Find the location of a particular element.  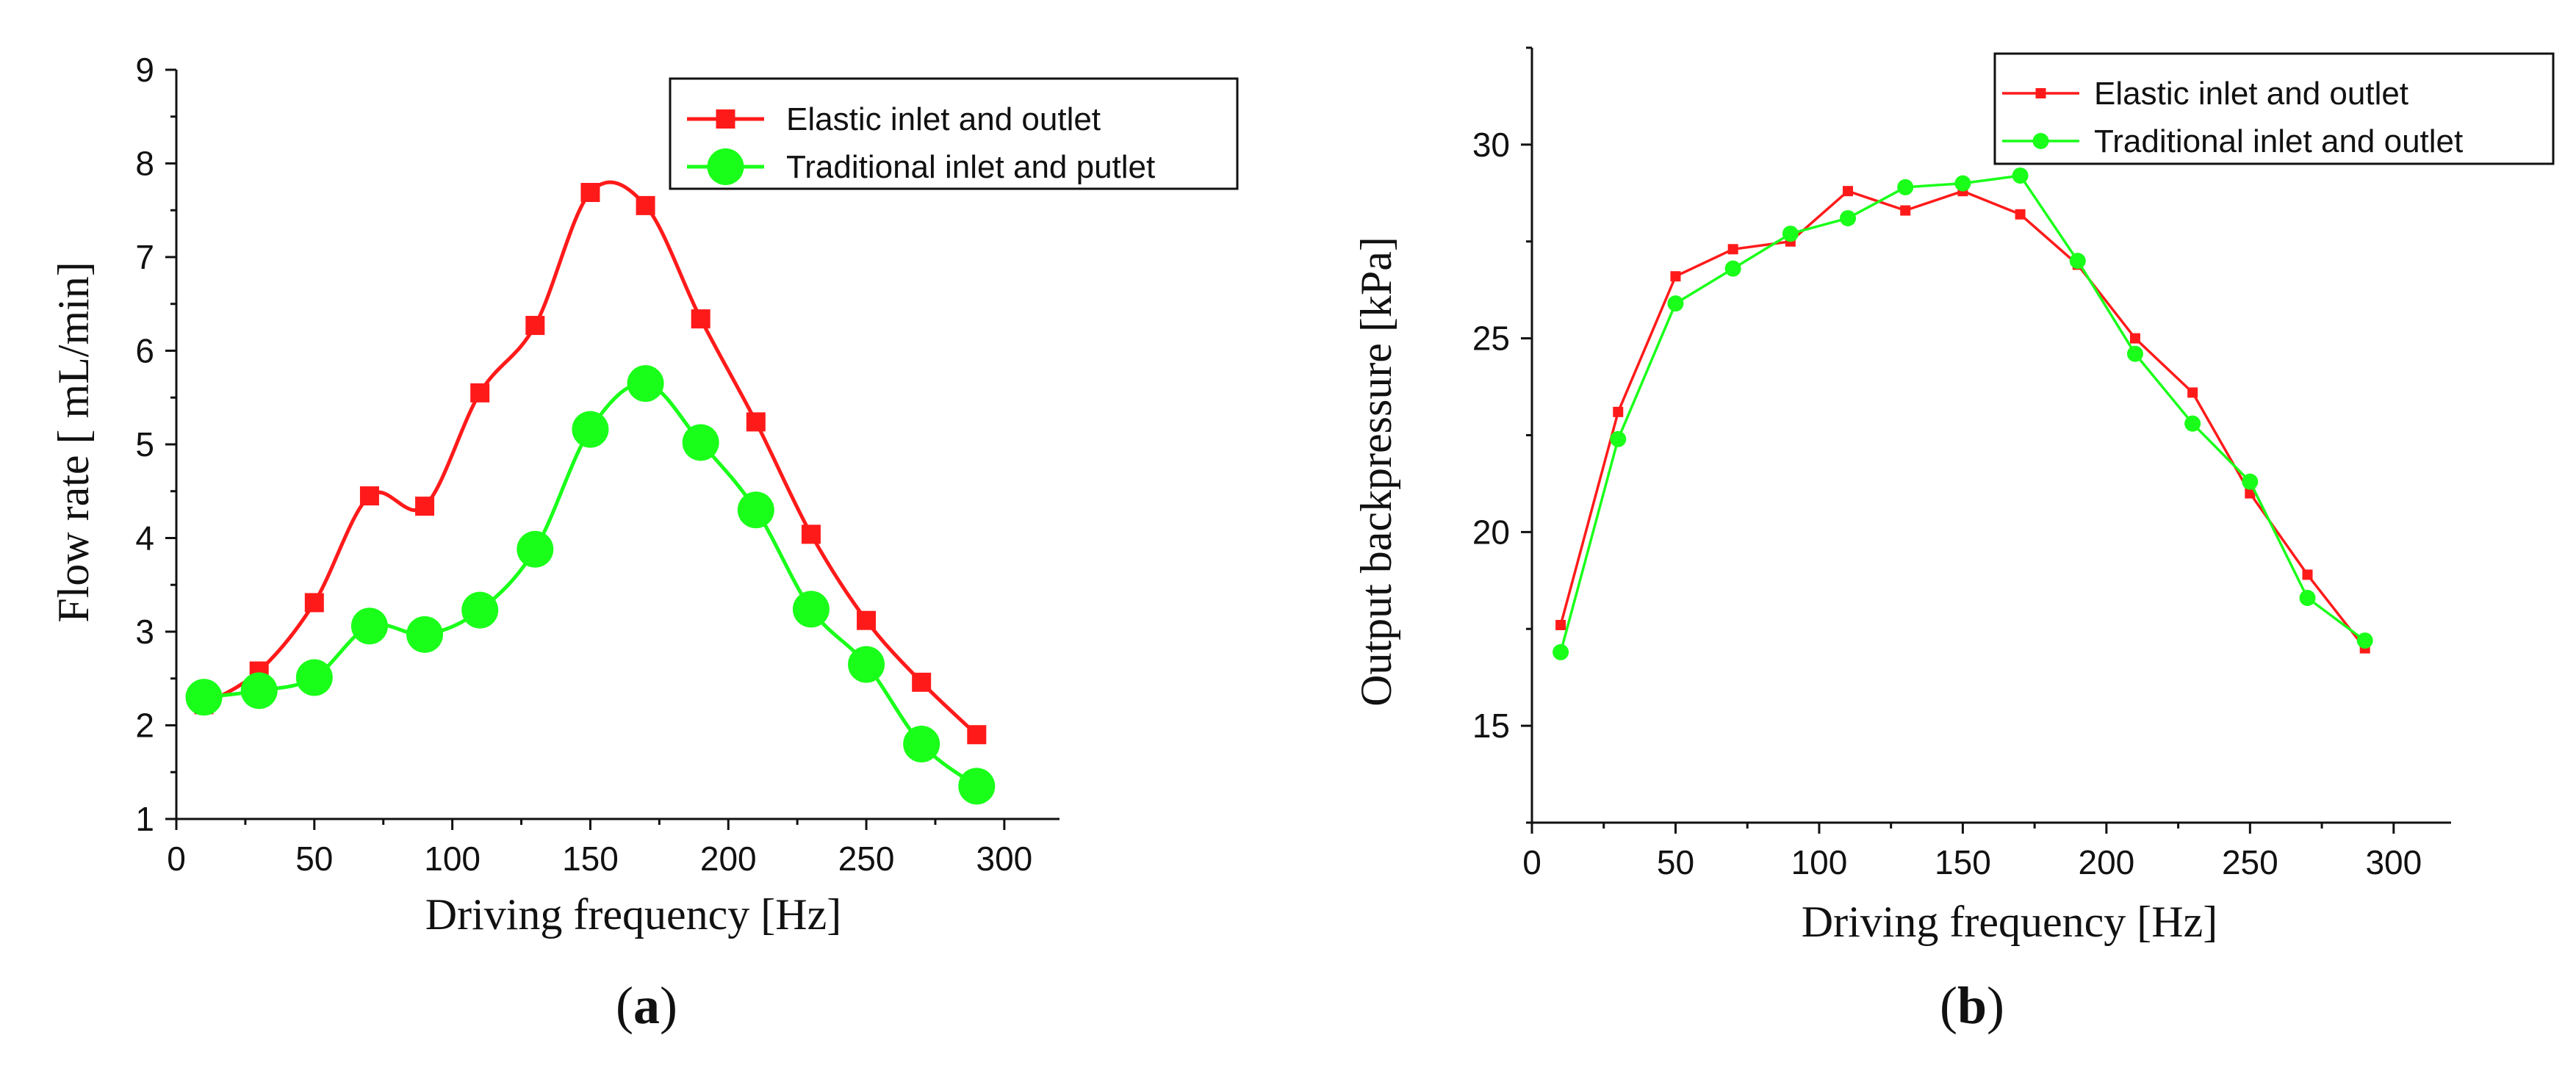

y-tick-label: 1 is located at coordinates (144, 819).